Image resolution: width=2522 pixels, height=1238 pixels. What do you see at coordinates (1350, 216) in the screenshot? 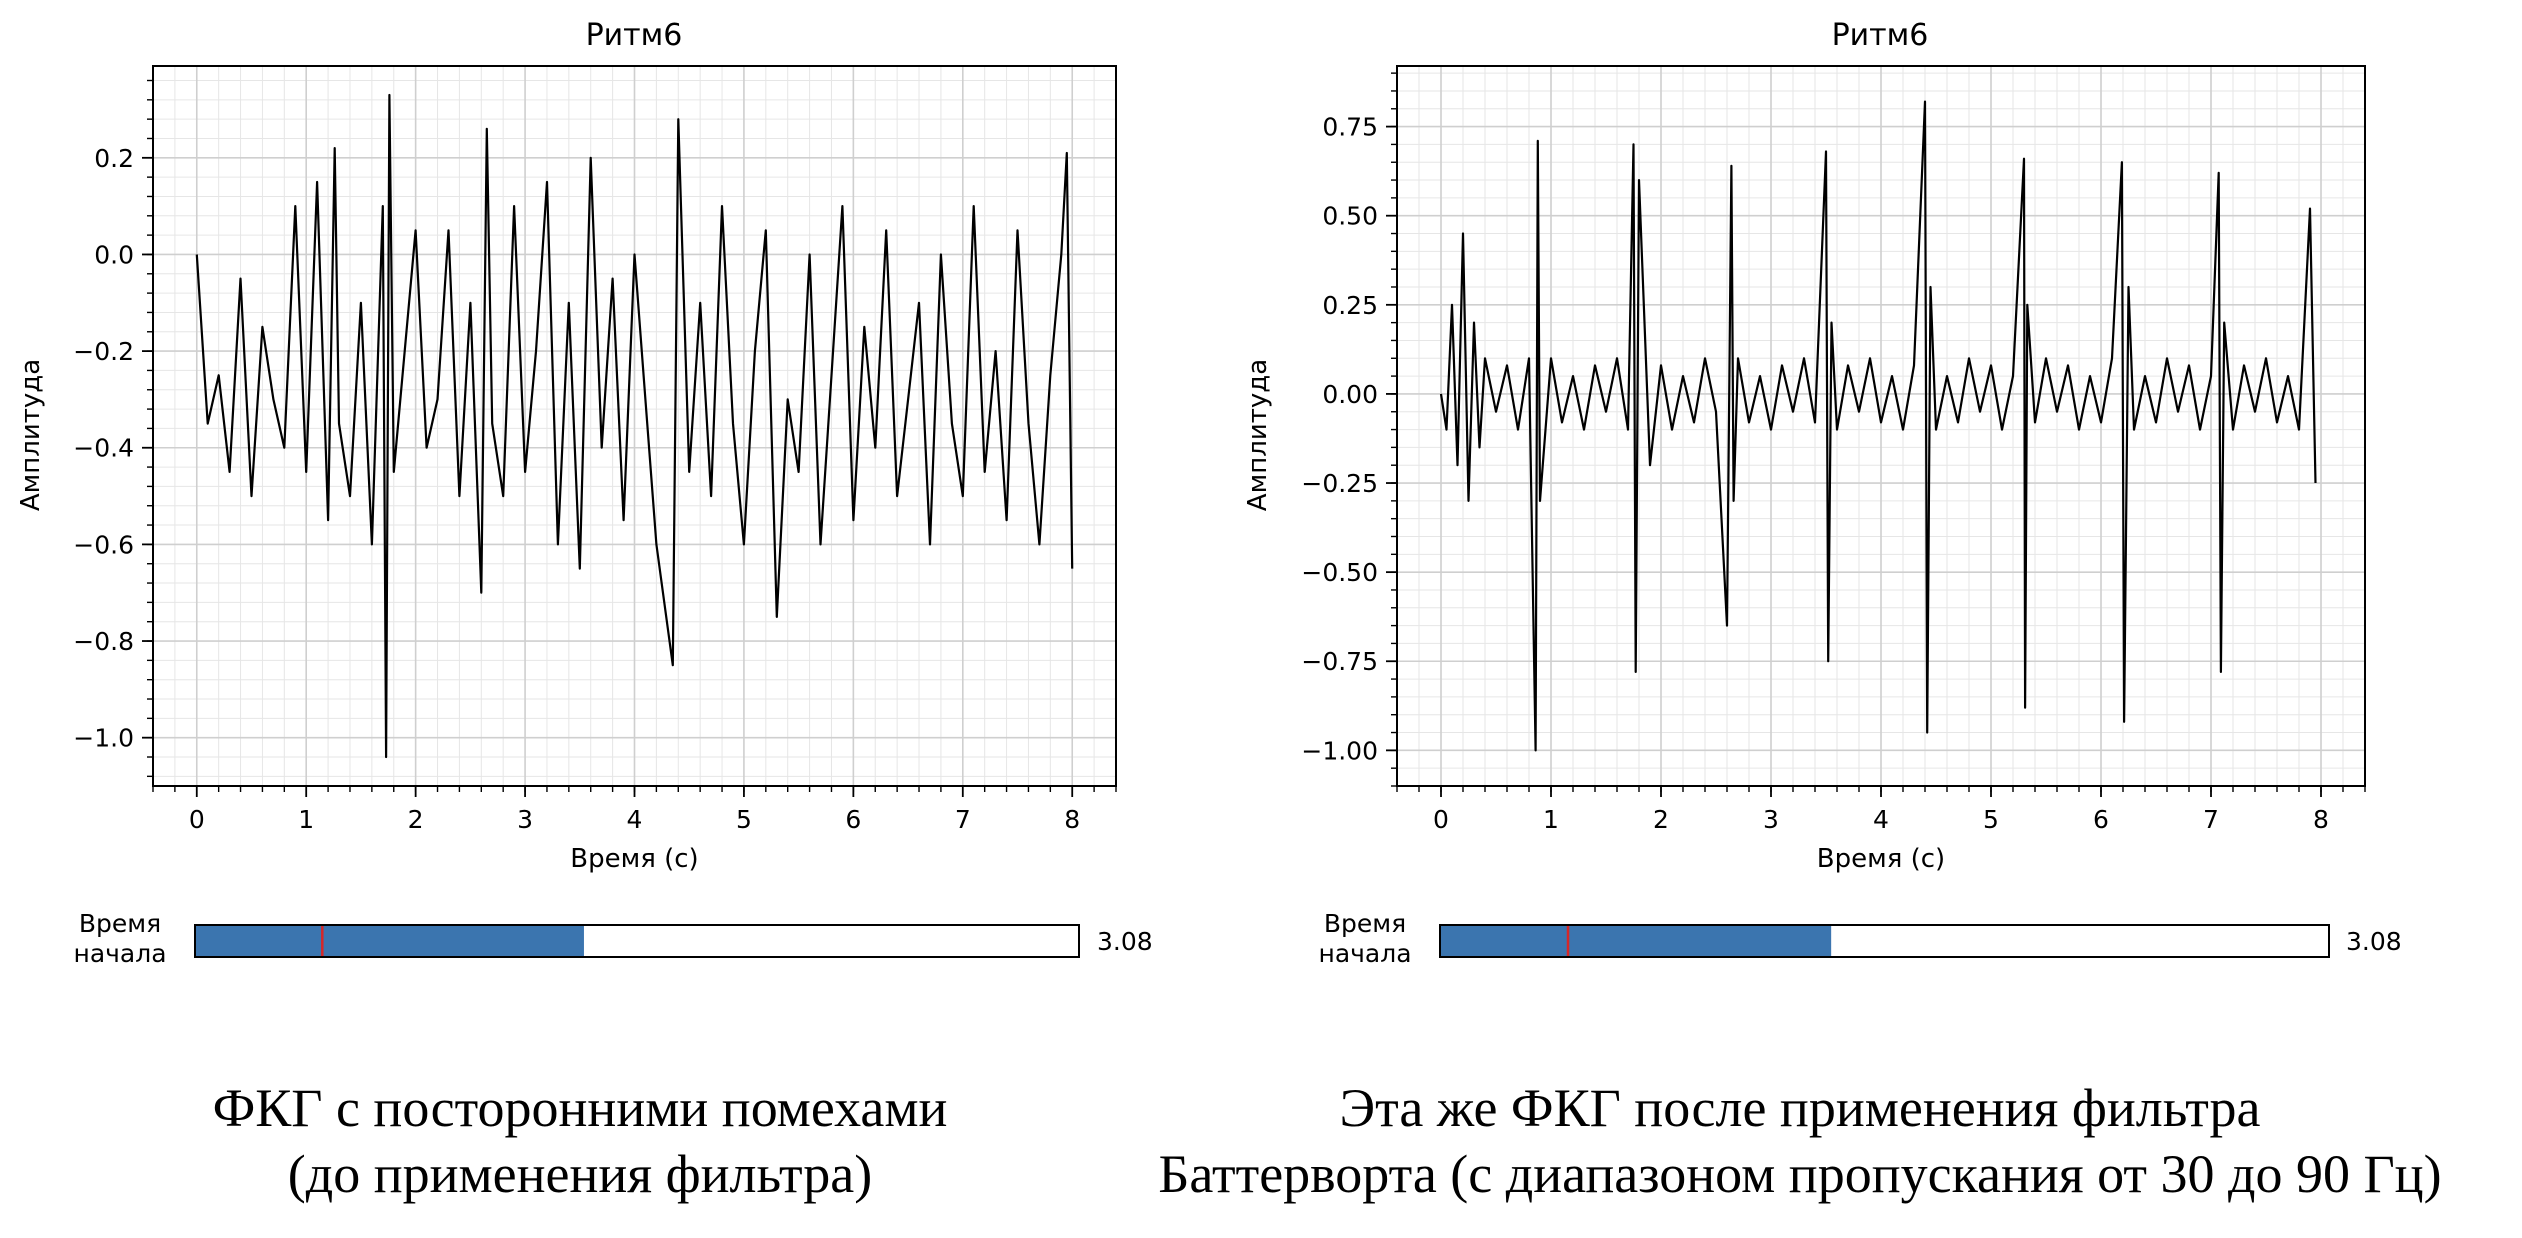
I see `y-tick-label: 0.50` at bounding box center [1350, 216].